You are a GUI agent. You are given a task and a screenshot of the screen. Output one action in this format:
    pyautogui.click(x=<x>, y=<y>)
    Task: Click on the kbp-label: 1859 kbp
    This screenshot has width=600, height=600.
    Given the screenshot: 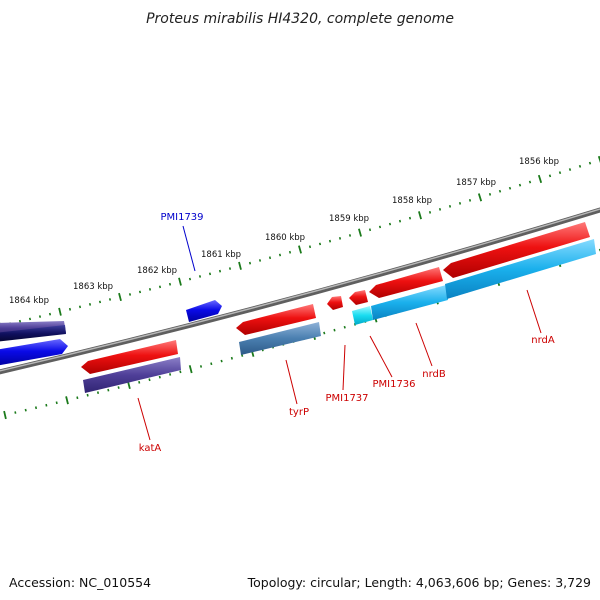 What is the action you would take?
    pyautogui.click(x=349, y=219)
    